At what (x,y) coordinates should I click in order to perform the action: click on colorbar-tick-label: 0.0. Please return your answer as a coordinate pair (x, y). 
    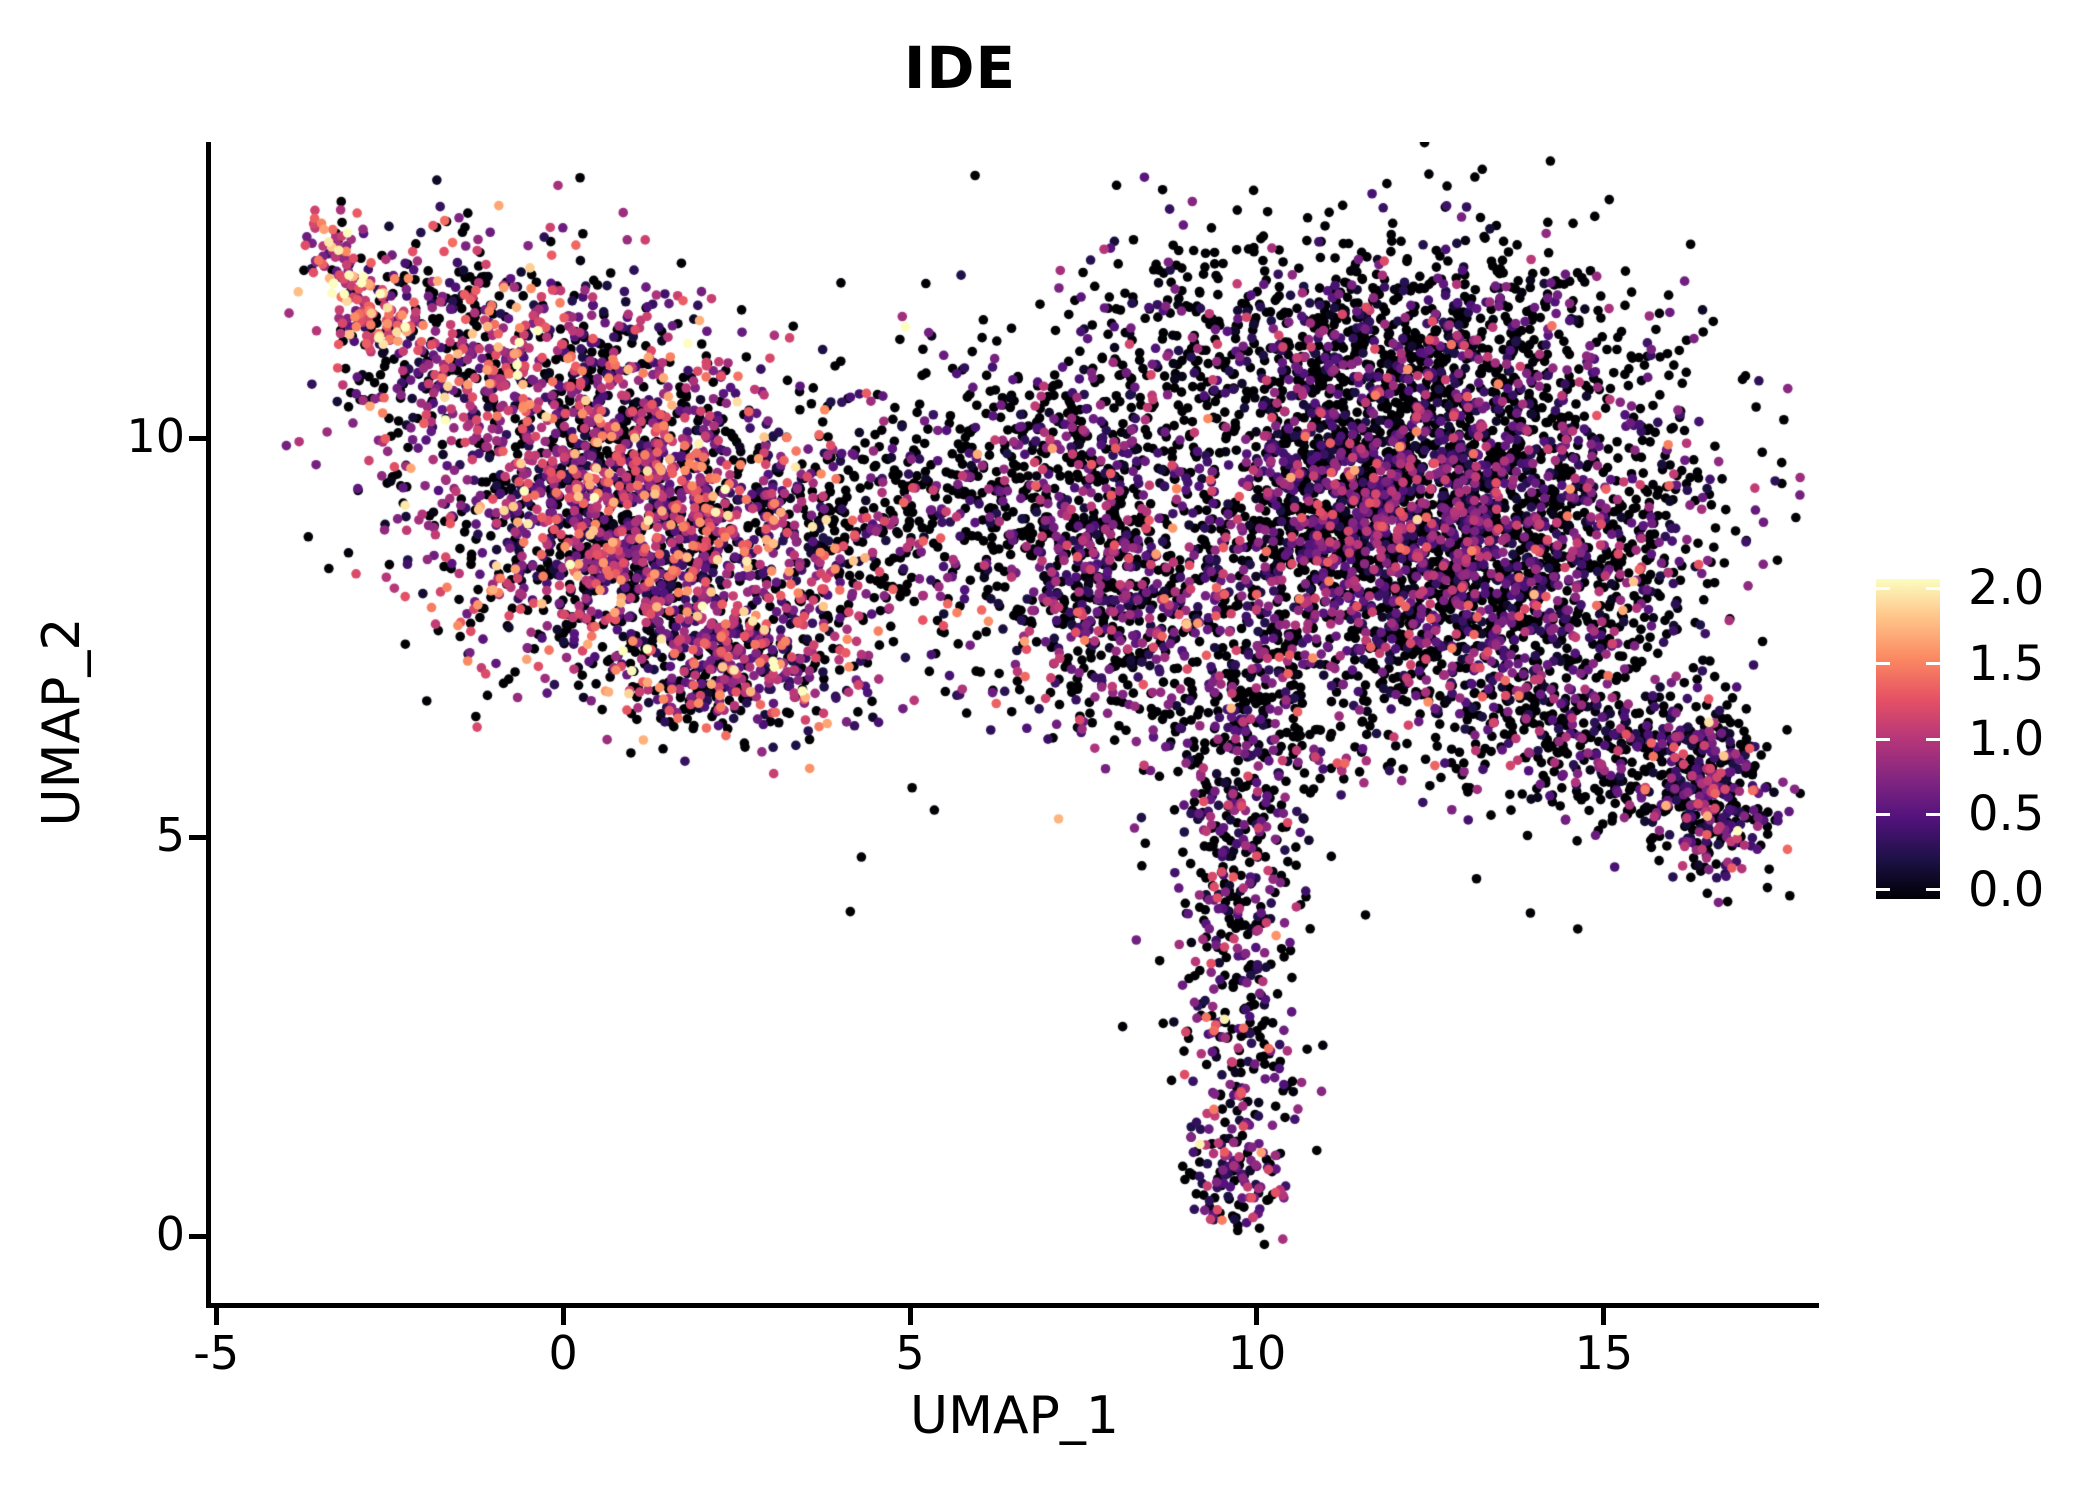
    Looking at the image, I should click on (2006, 889).